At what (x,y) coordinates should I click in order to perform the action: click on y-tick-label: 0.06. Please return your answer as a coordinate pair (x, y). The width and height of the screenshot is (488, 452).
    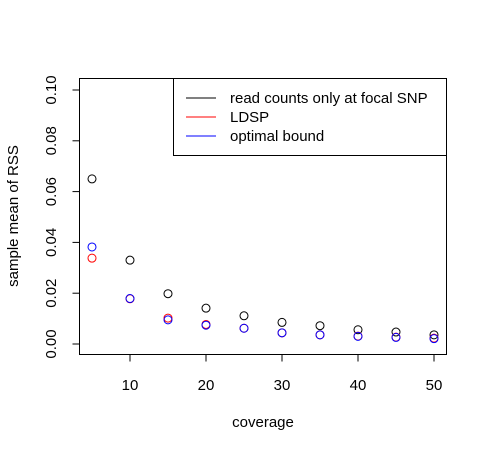
    Looking at the image, I should click on (51, 191).